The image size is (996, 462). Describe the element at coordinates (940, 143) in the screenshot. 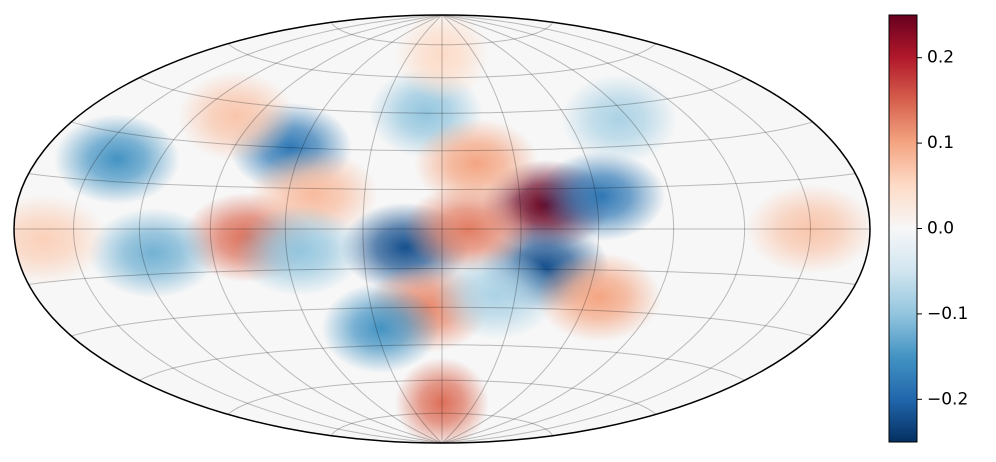

I see `colorbar-tick-label: 0.1` at that location.